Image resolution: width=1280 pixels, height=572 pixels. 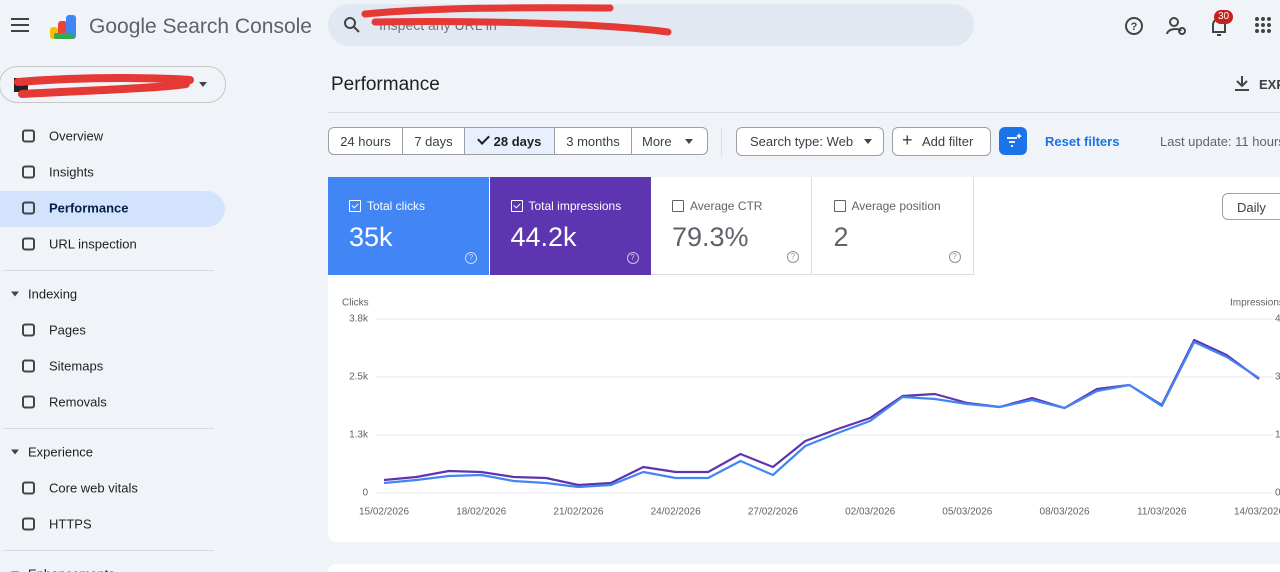 What do you see at coordinates (200, 26) in the screenshot?
I see `product-name: Google Search Console` at bounding box center [200, 26].